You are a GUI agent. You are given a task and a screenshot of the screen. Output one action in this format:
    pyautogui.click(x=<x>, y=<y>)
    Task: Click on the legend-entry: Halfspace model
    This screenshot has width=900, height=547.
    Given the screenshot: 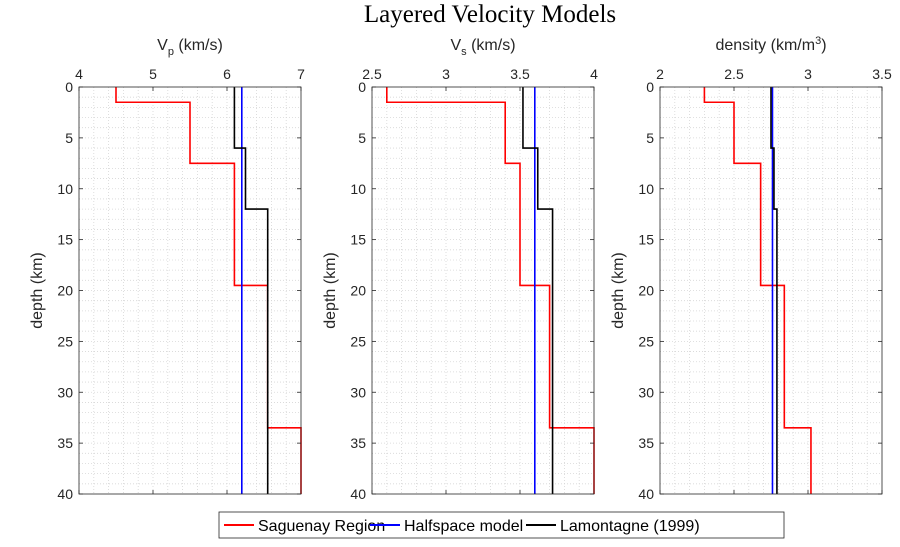 What is the action you would take?
    pyautogui.click(x=446, y=526)
    